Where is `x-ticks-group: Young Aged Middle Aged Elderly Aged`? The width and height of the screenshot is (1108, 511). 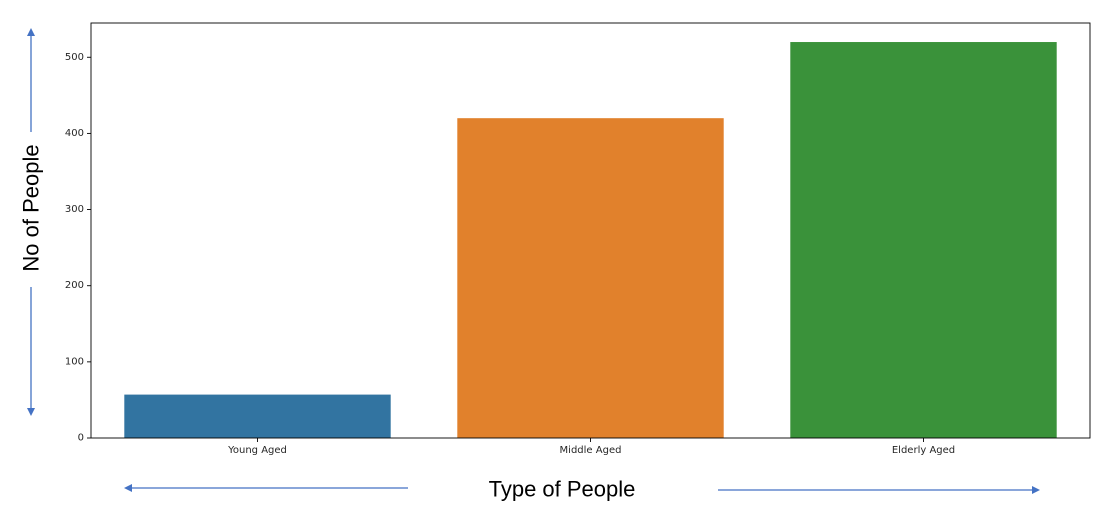
x-ticks-group: Young Aged Middle Aged Elderly Aged is located at coordinates (591, 447).